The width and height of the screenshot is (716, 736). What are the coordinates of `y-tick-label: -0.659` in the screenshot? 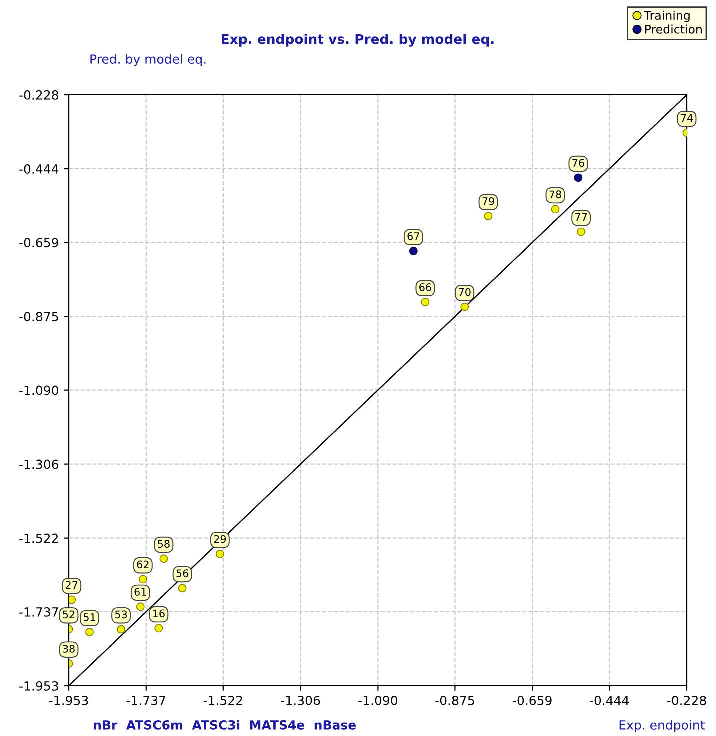 It's located at (39, 243).